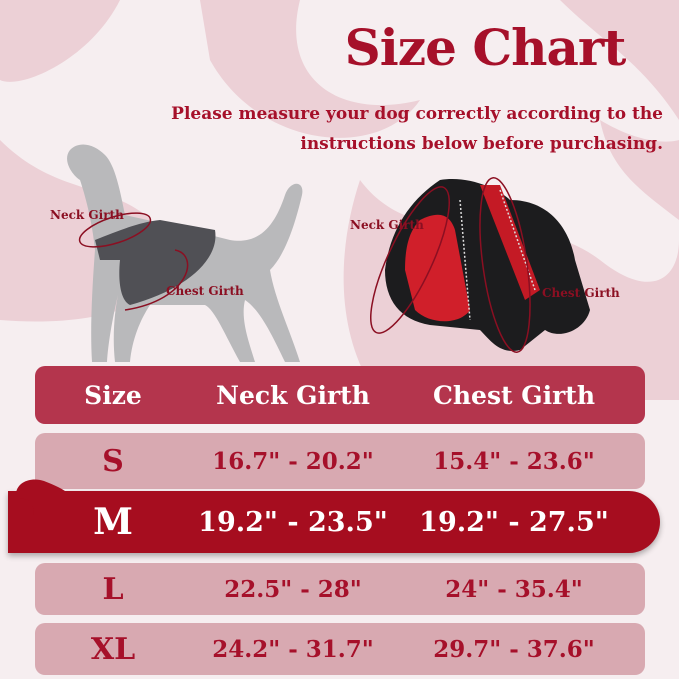  What do you see at coordinates (113, 395) in the screenshot?
I see `header-size: Size` at bounding box center [113, 395].